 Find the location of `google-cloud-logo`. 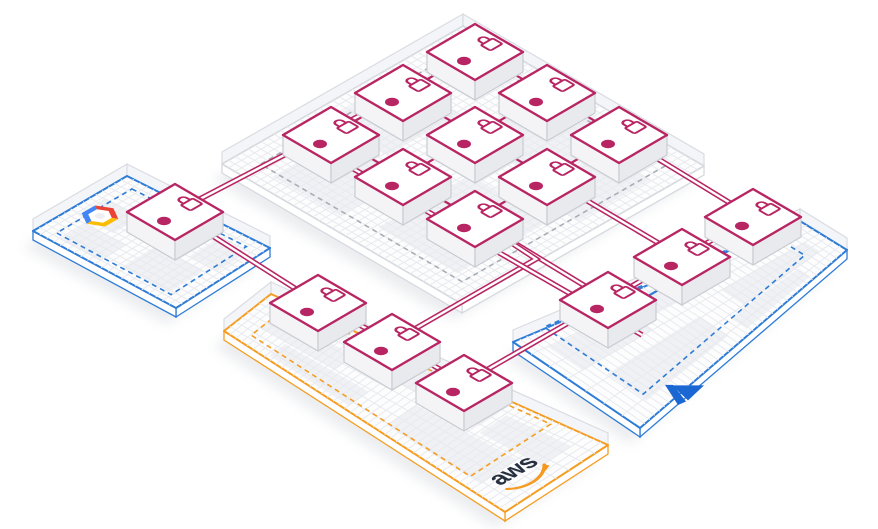

google-cloud-logo is located at coordinates (100, 216).